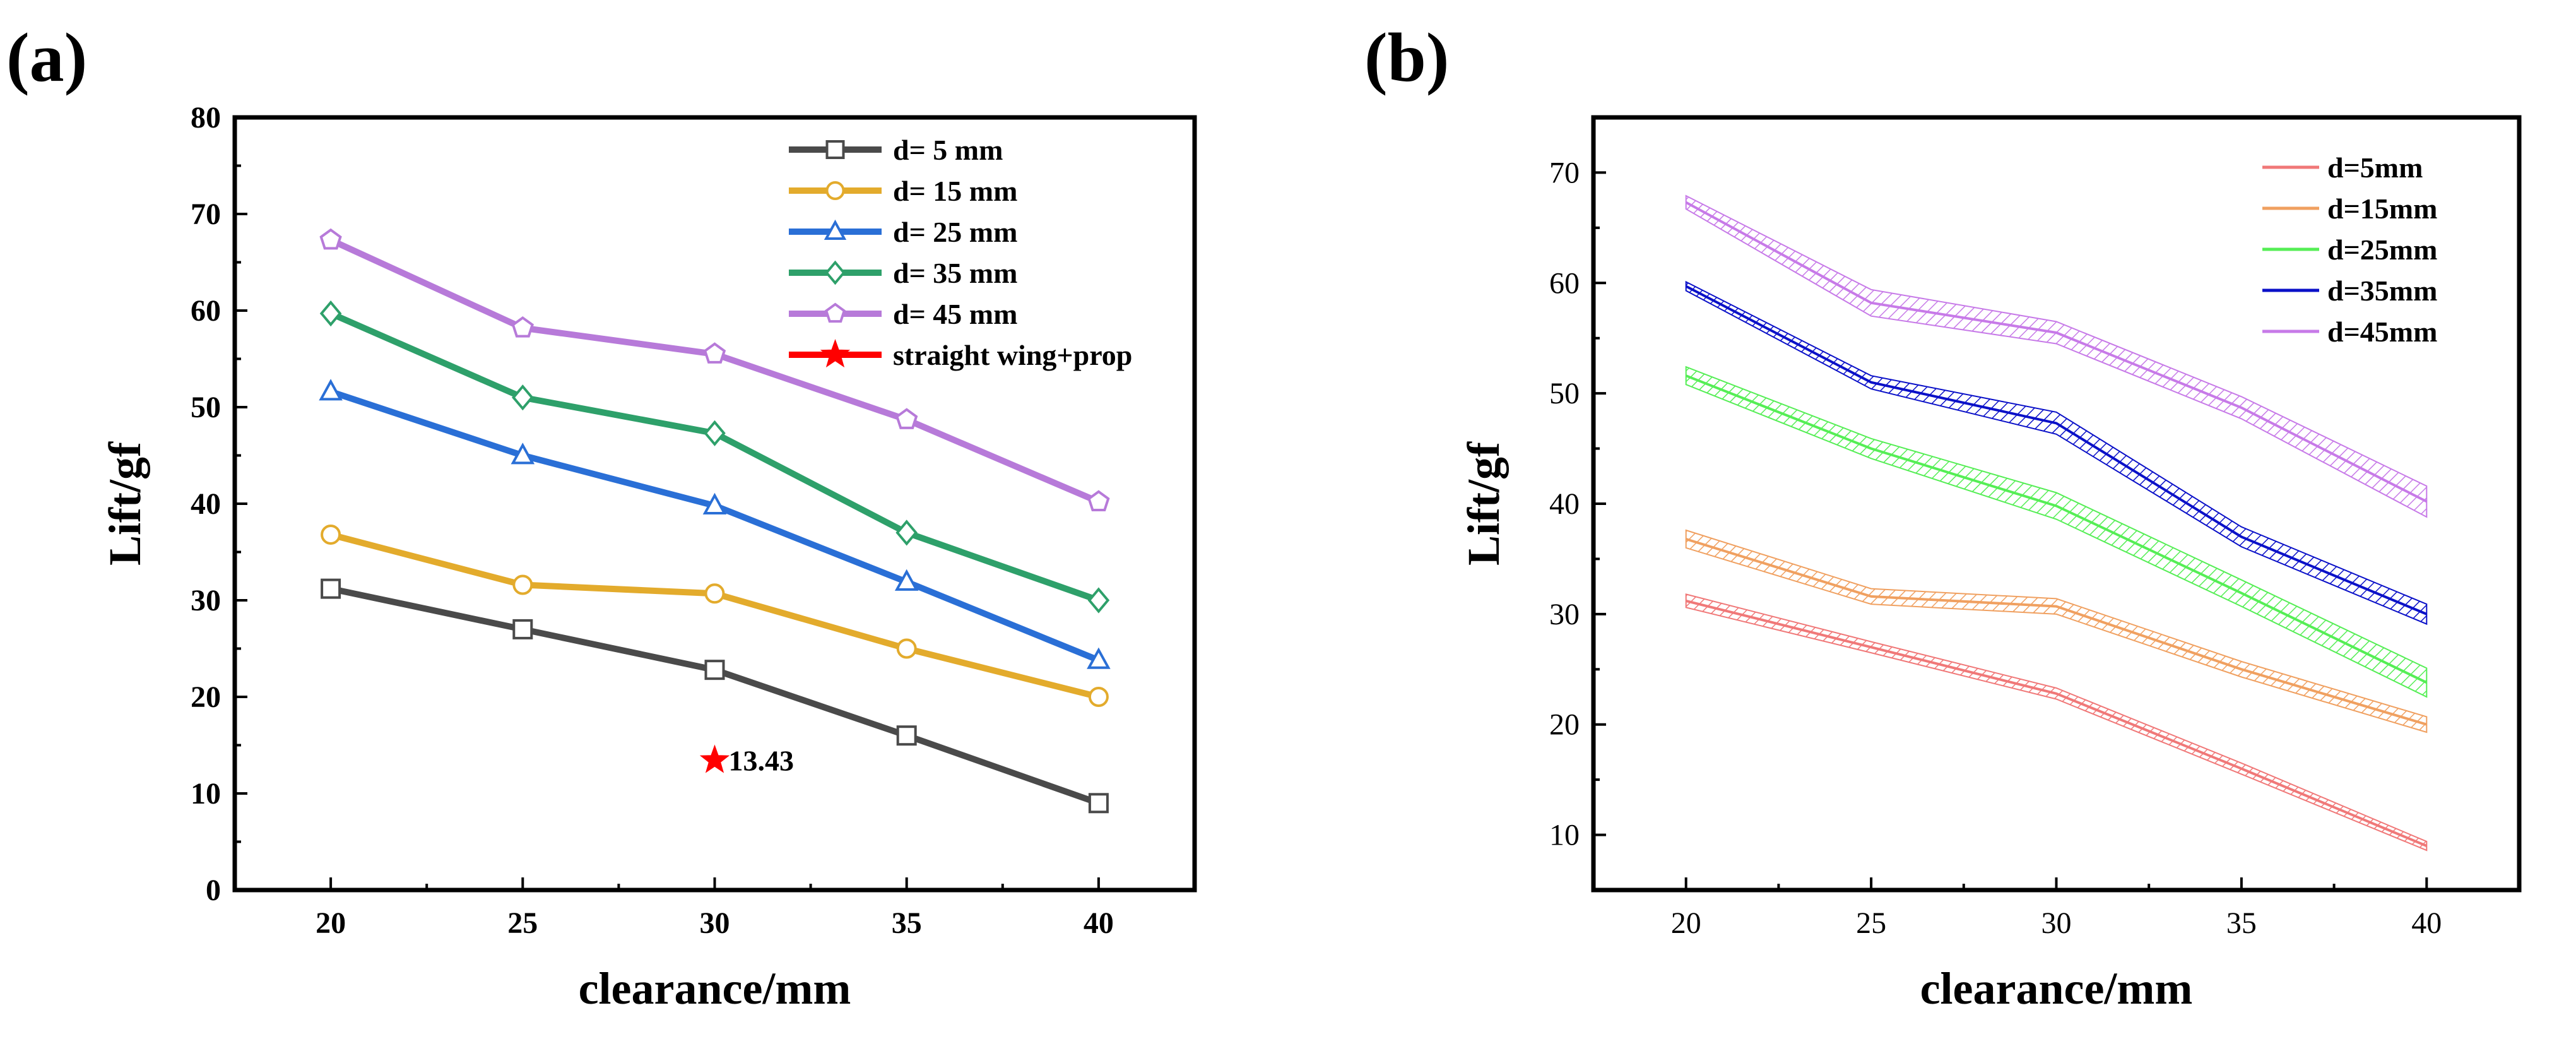 The width and height of the screenshot is (2576, 1051). I want to click on a-series-d-45-mm, so click(715, 369).